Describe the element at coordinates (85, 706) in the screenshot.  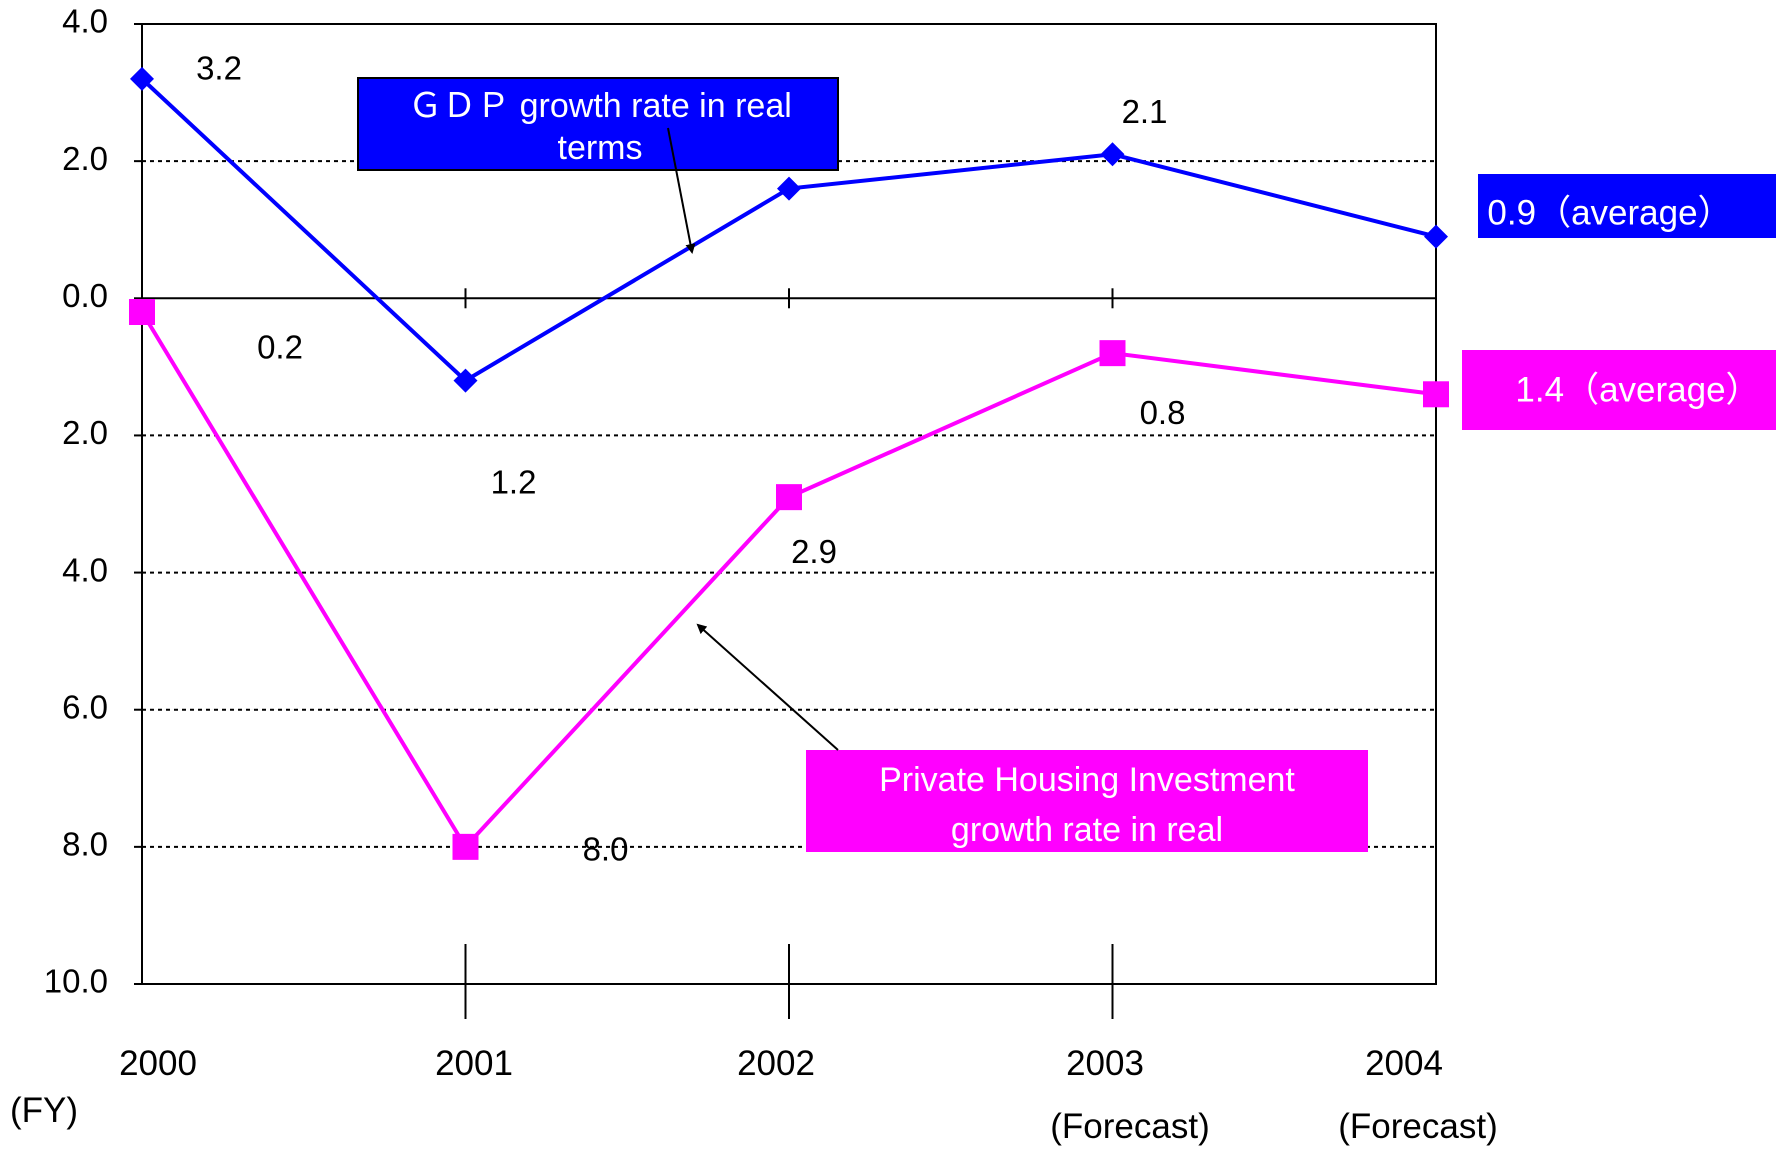
I see `y-tick-label: 6.0` at that location.